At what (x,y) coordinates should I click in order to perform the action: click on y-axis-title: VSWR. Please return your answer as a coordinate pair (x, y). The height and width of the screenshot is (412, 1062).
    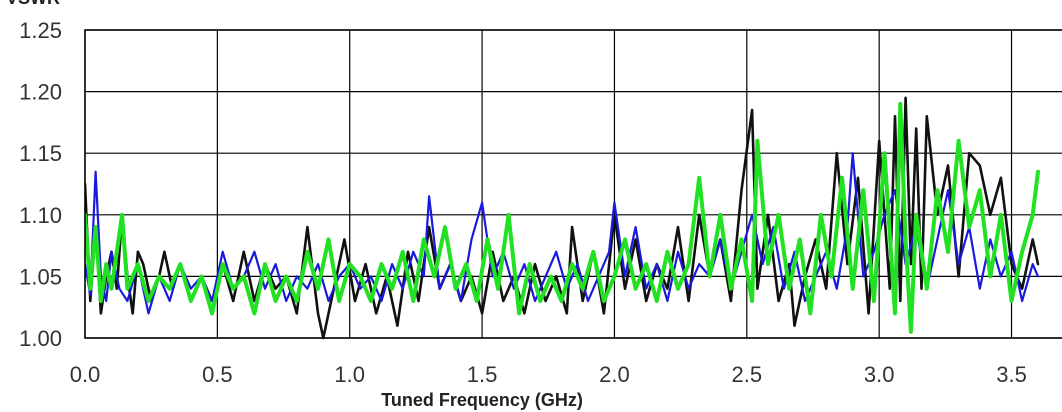
    Looking at the image, I should click on (33, 4).